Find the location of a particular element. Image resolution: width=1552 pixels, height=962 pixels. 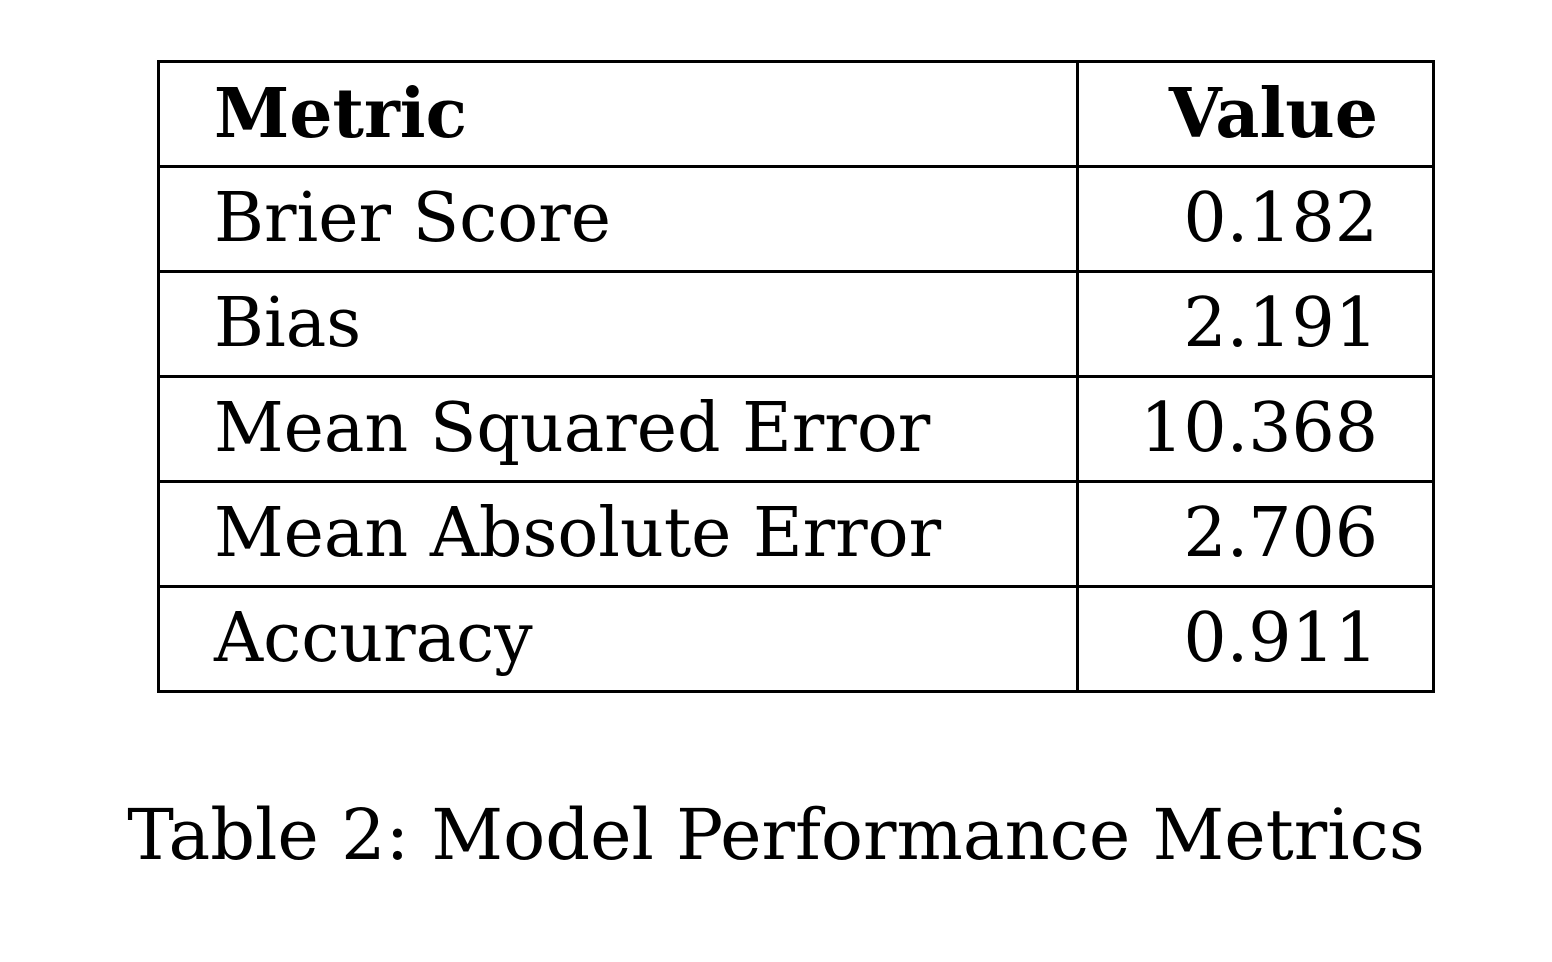

metric-name-cell: Mean Absolute Error is located at coordinates (618, 534).